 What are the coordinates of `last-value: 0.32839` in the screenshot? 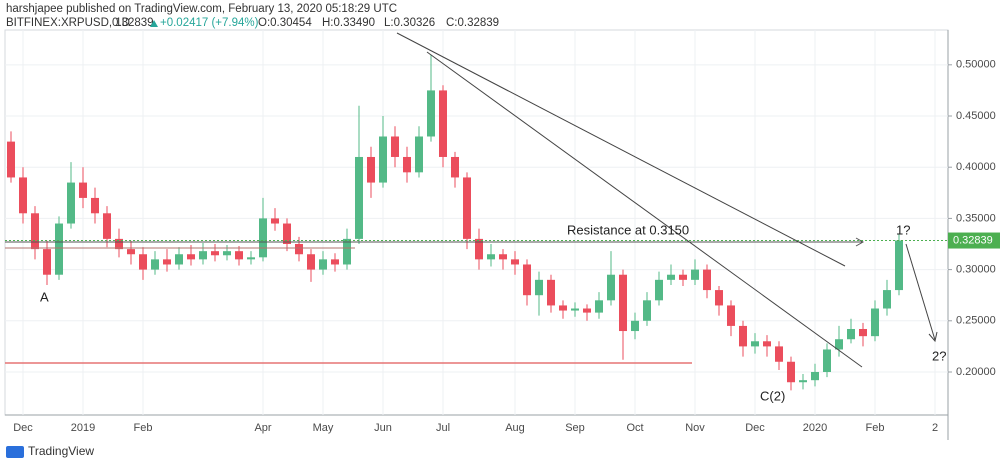 It's located at (133, 23).